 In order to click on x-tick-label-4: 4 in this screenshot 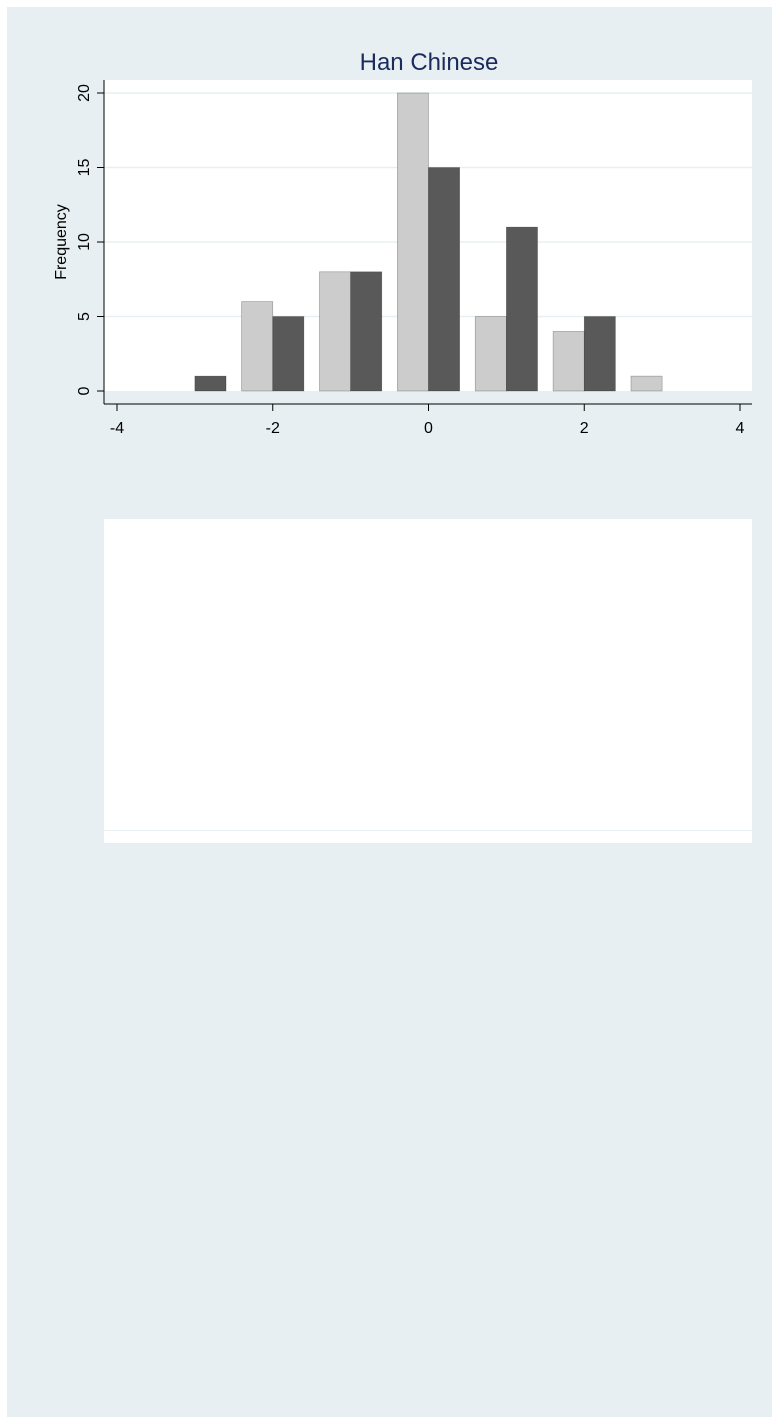, I will do `click(740, 428)`.